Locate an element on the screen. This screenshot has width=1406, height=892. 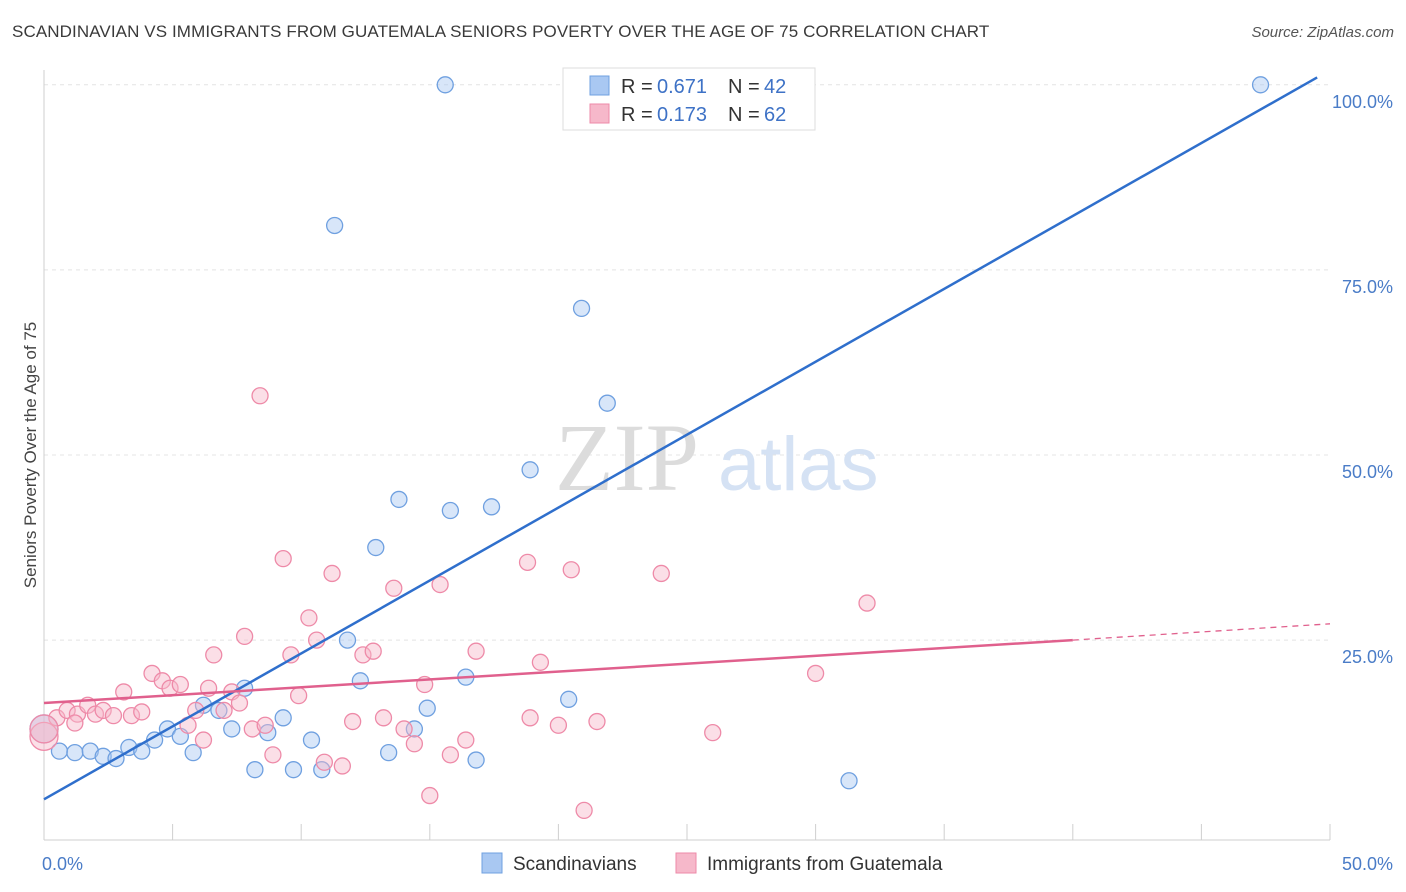
chart-source: Source: ZipAtlas.com is located at coordinates (1322, 32).